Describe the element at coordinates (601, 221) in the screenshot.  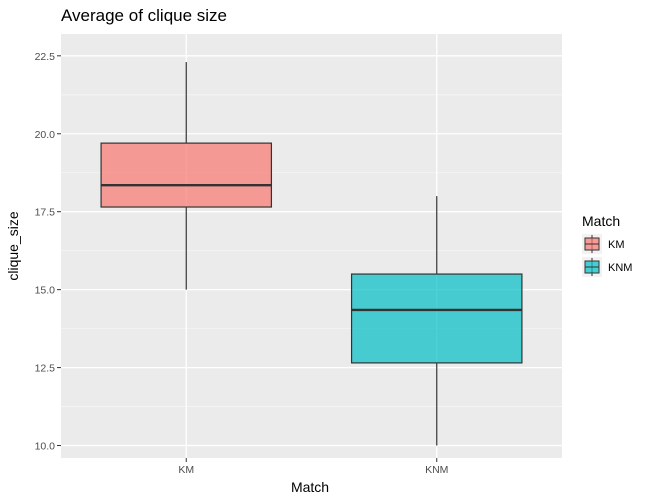
I see `legend-title: Match` at that location.